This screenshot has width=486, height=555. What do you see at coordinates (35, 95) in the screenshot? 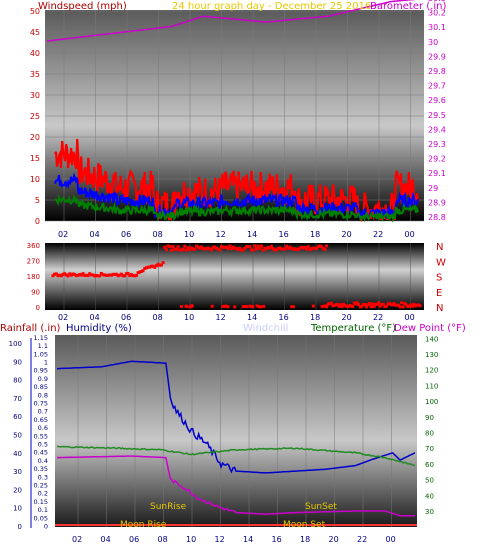
I see `windspeed-tick: 30` at bounding box center [35, 95].